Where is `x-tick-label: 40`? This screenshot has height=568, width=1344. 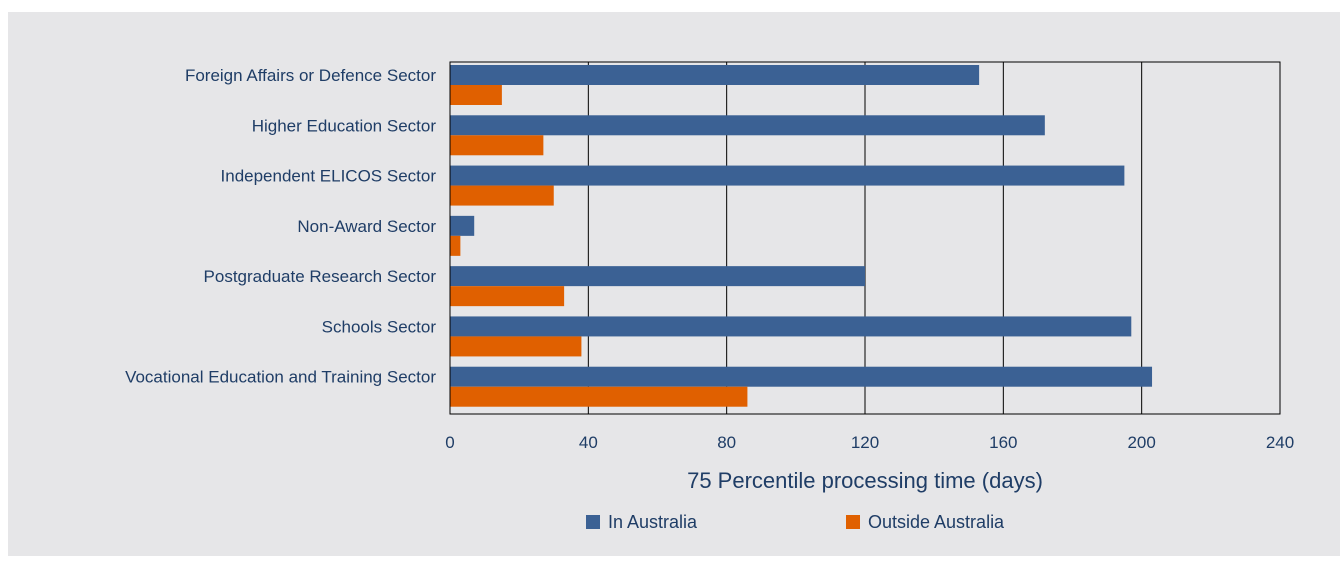 x-tick-label: 40 is located at coordinates (588, 442).